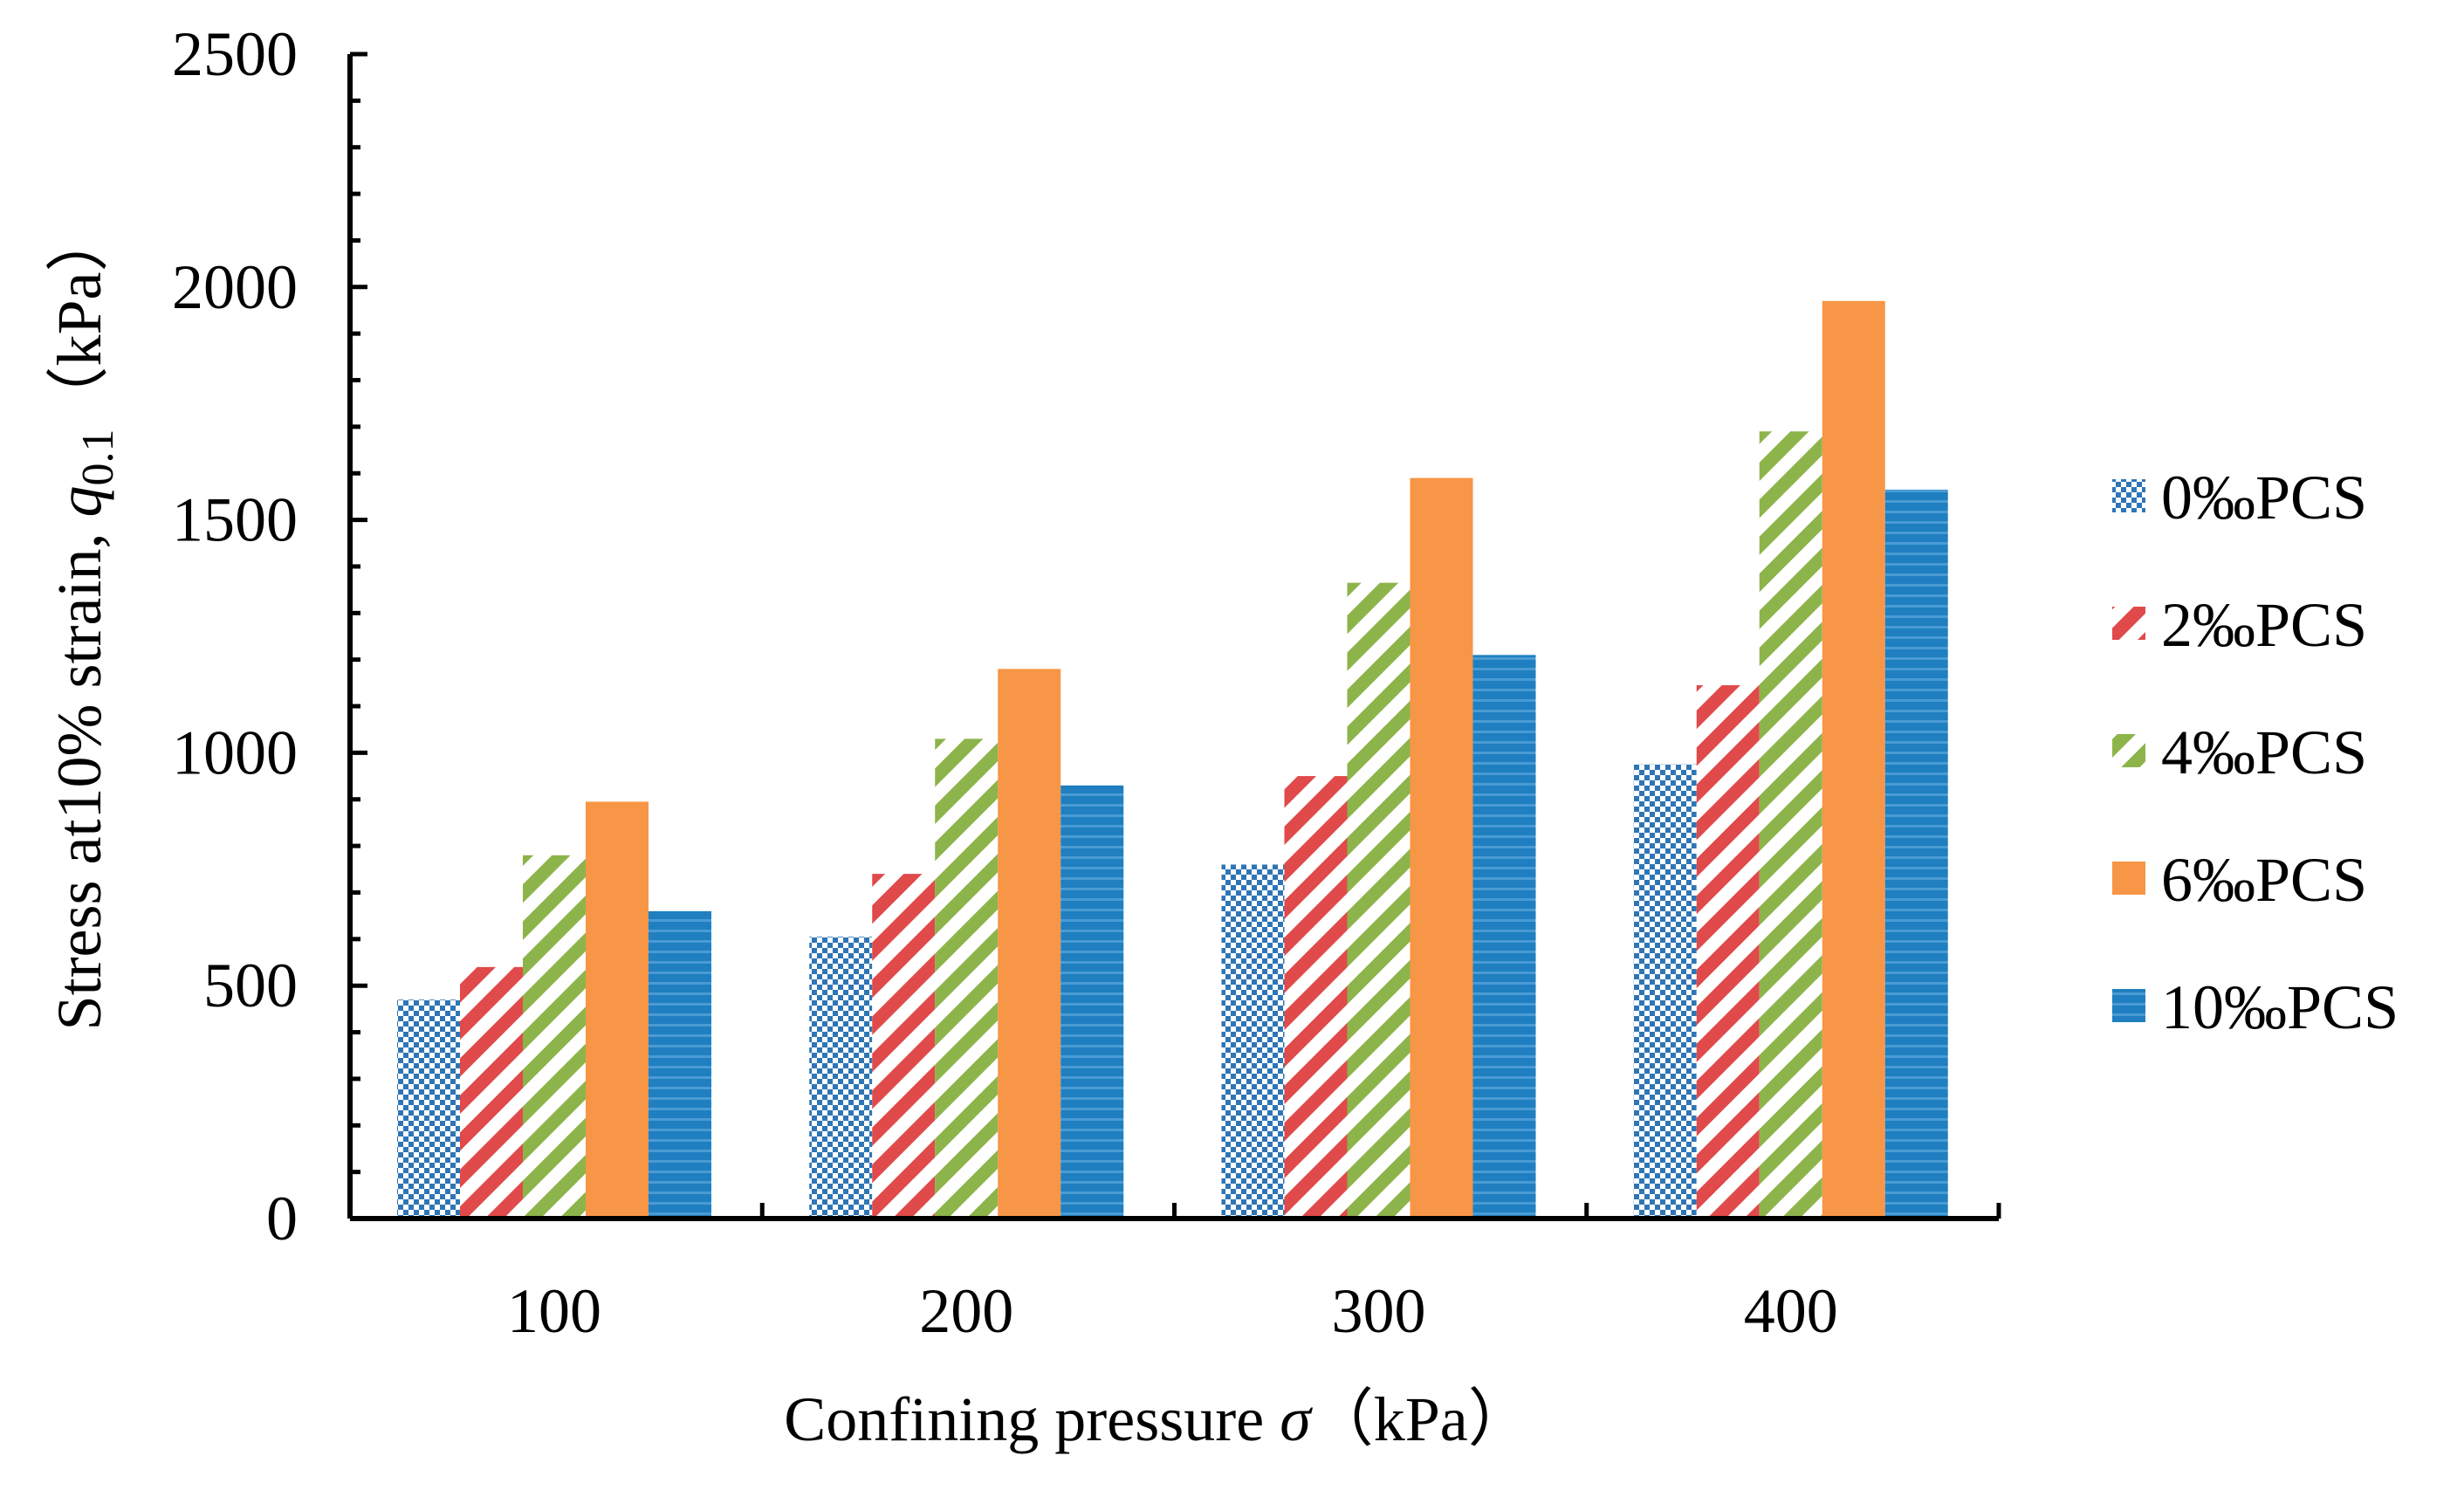 The image size is (2464, 1497). I want to click on y-tick-label: 2500, so click(235, 54).